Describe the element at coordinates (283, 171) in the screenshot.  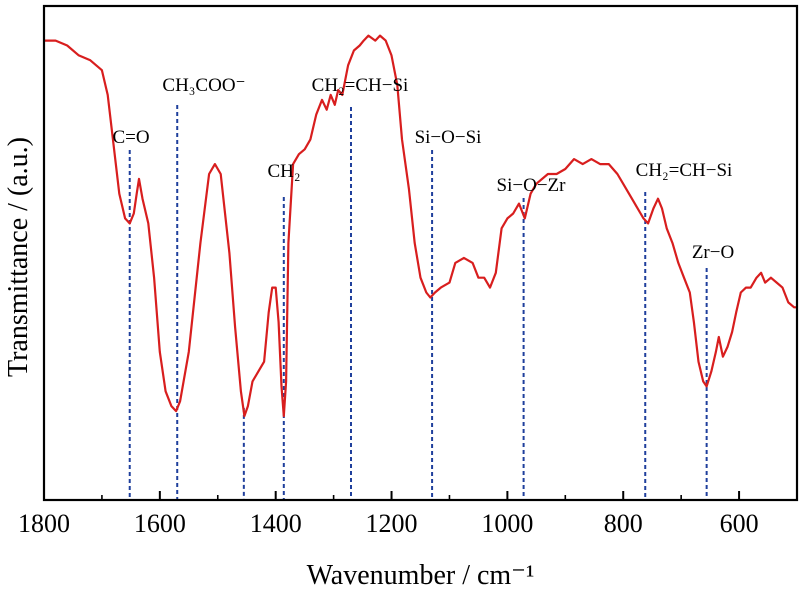
I see `marker-label: CH₂` at that location.